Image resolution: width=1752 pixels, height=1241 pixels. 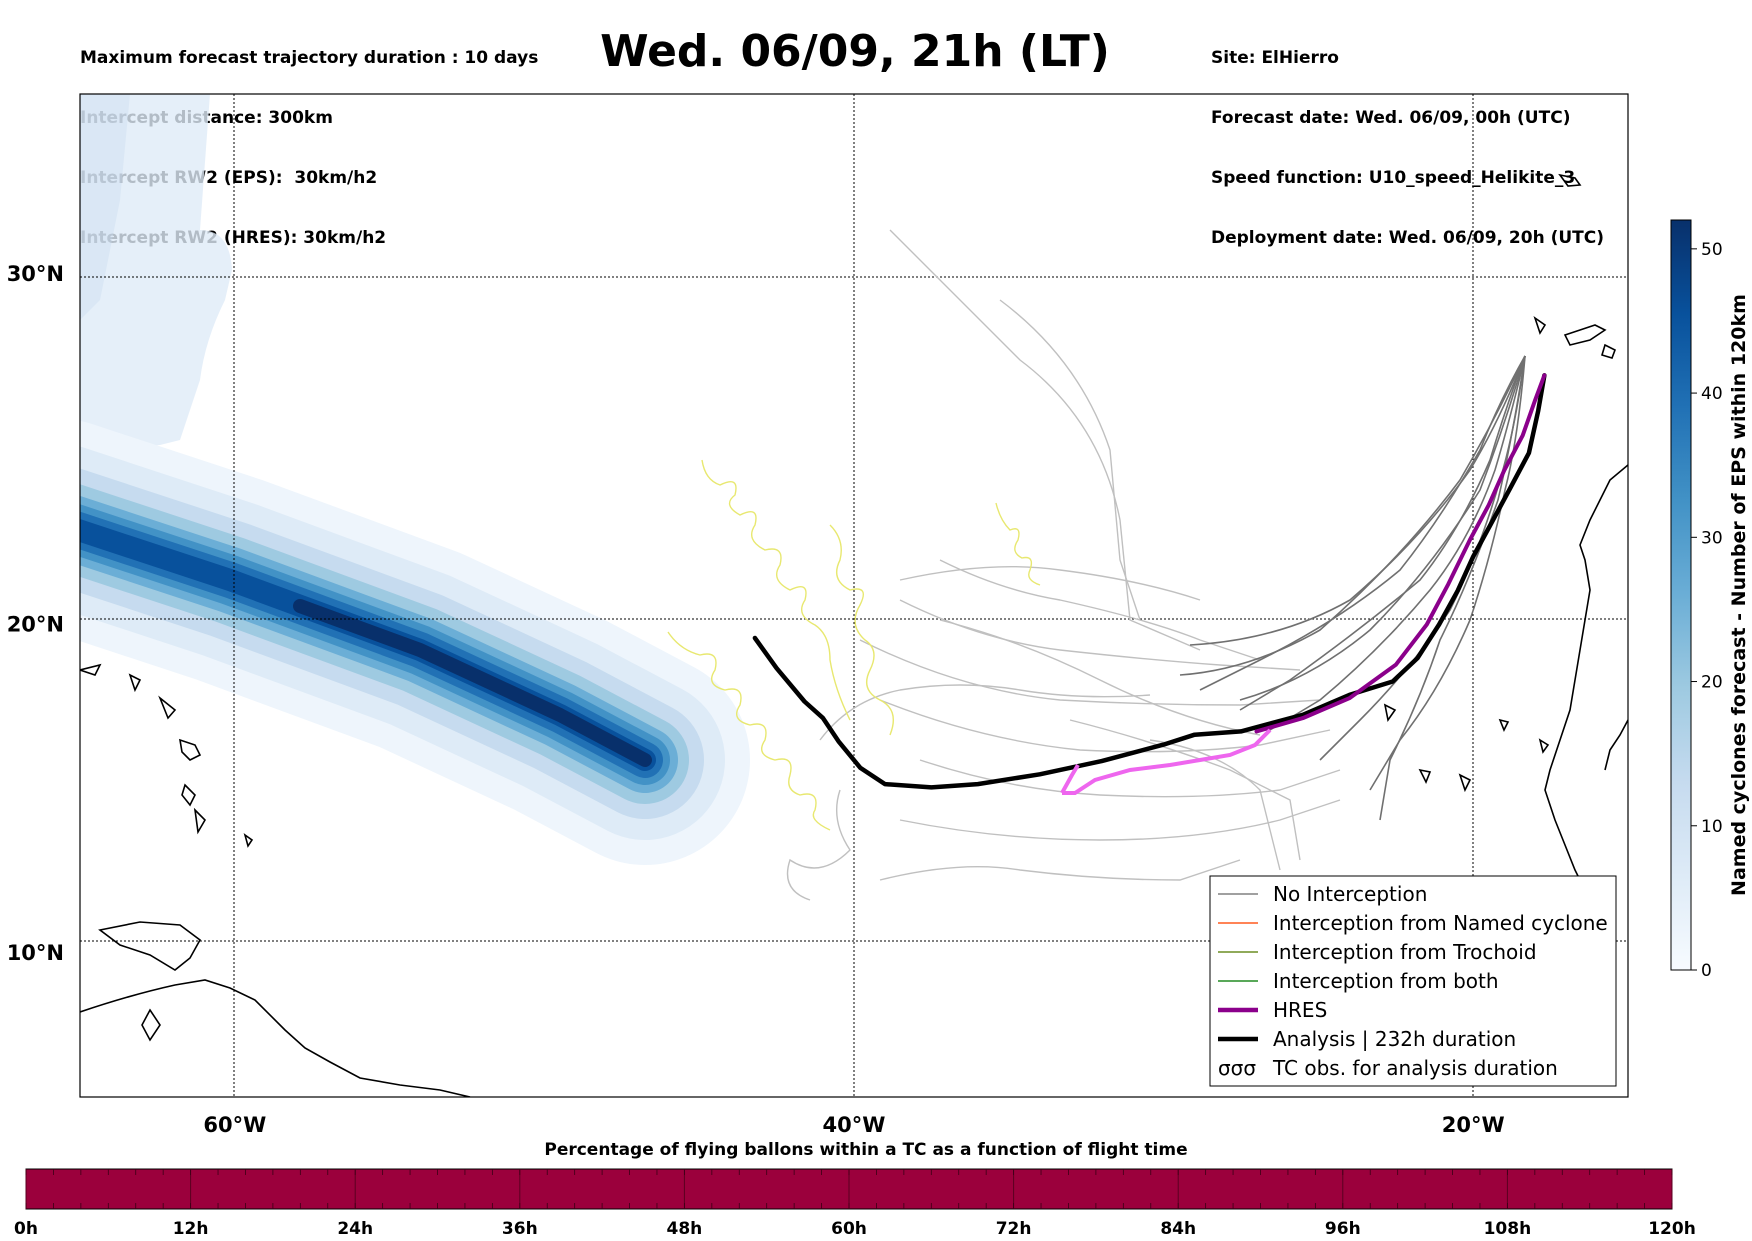 What do you see at coordinates (1391, 118) in the screenshot?
I see `header-line: Forecast date: Wed. 06/09, 00h (UTC)` at bounding box center [1391, 118].